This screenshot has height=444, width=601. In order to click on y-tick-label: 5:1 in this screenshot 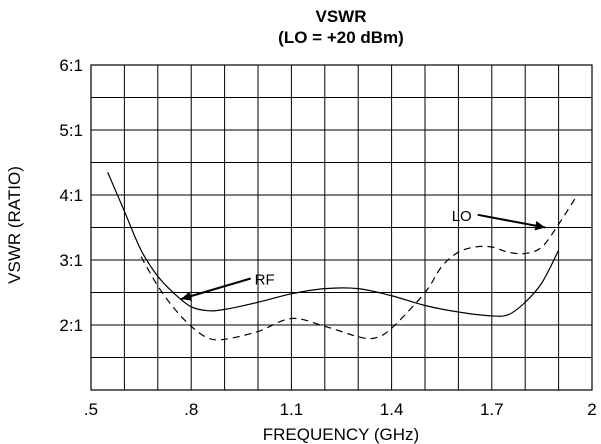, I will do `click(71, 130)`.